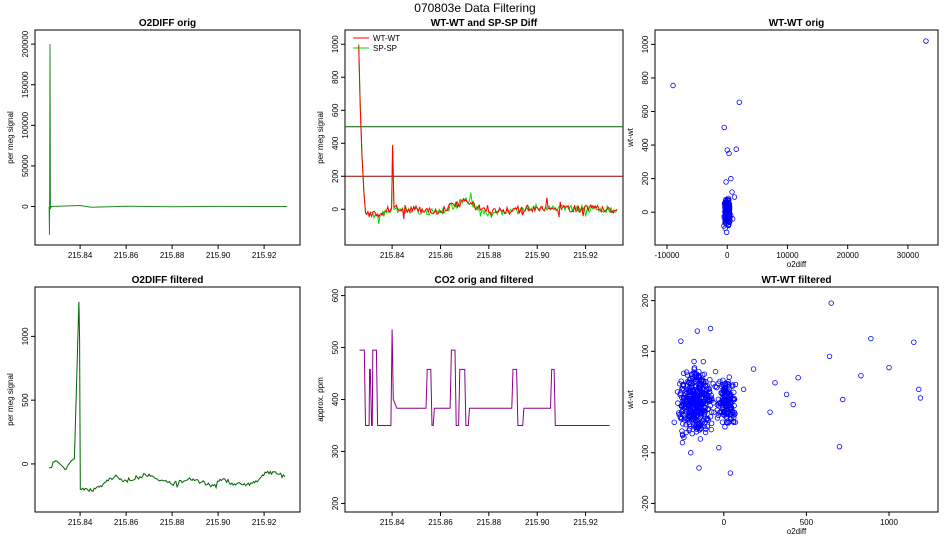 The image size is (950, 550). I want to click on y-tick-label: -200, so click(645, 503).